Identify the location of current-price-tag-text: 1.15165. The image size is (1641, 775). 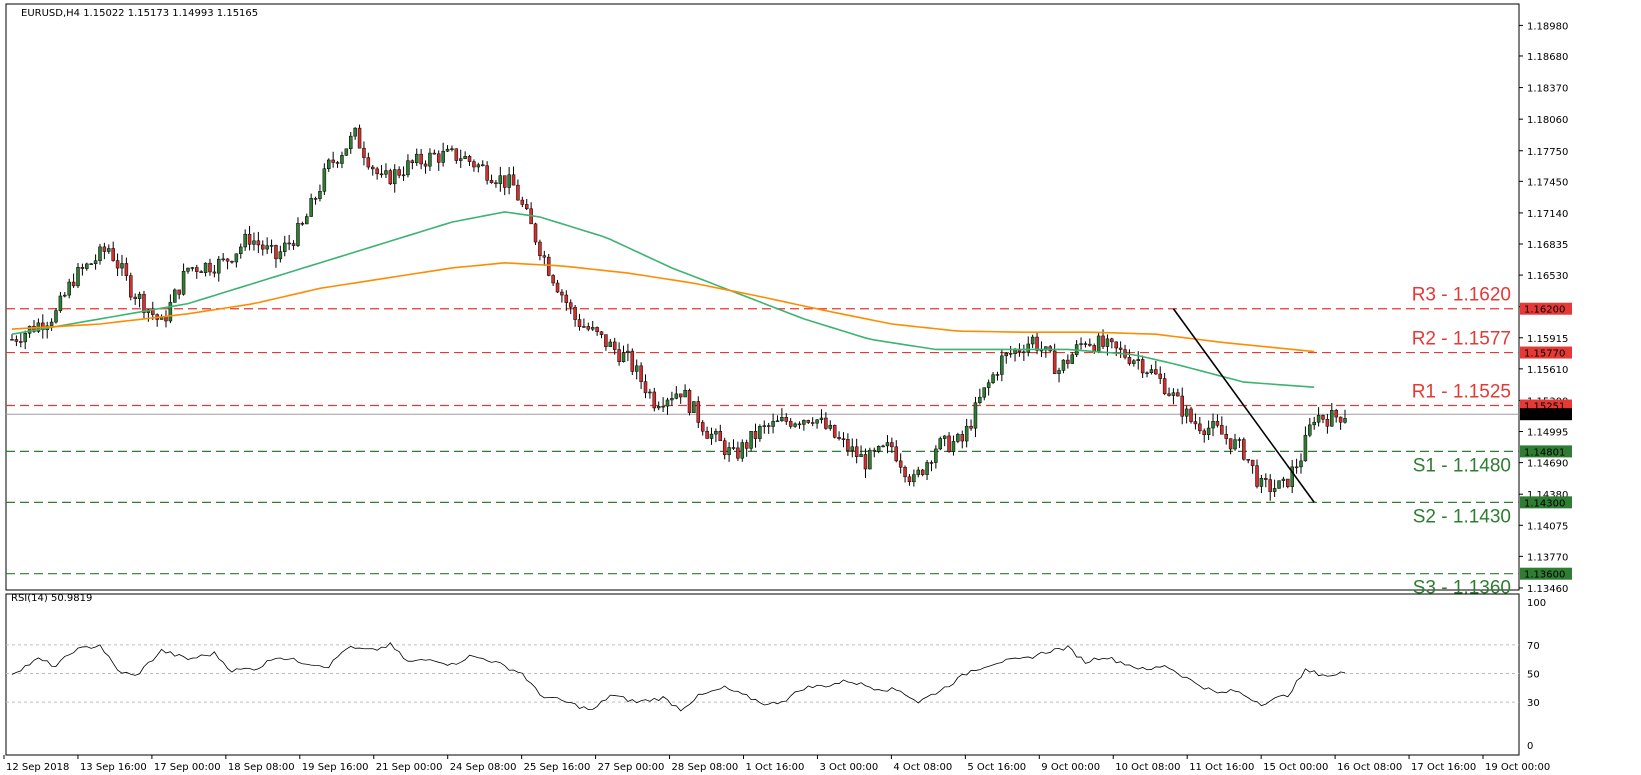
(1544, 415).